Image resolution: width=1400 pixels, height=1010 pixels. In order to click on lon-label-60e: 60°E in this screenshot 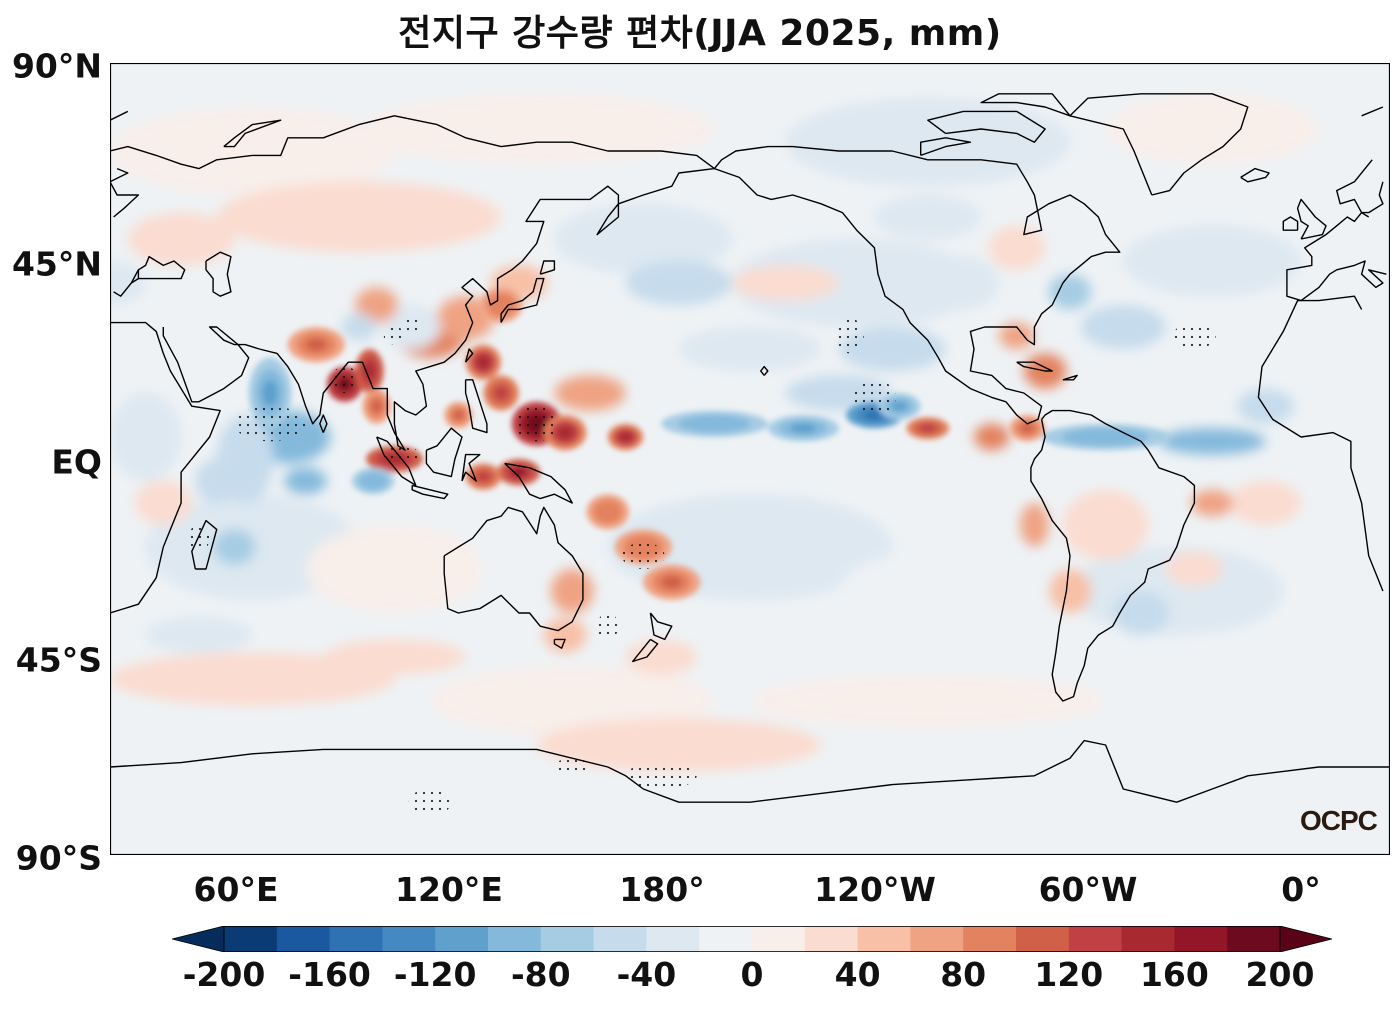, I will do `click(236, 889)`.